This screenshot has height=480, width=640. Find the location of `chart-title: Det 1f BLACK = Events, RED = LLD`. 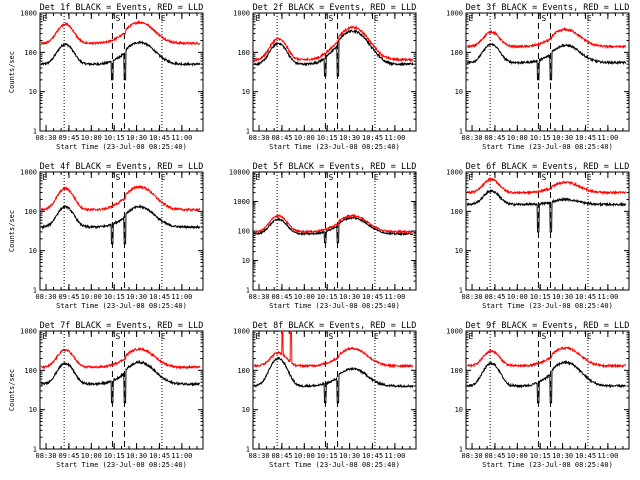

chart-title: Det 1f BLACK = Events, RED = LLD is located at coordinates (122, 8).